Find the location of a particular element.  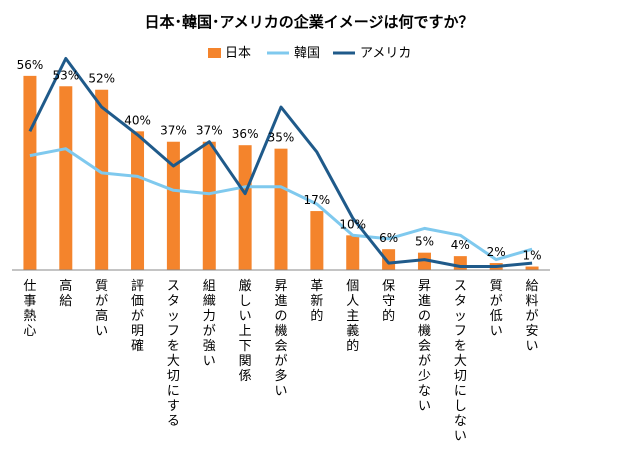

data-label: 17% is located at coordinates (317, 200).